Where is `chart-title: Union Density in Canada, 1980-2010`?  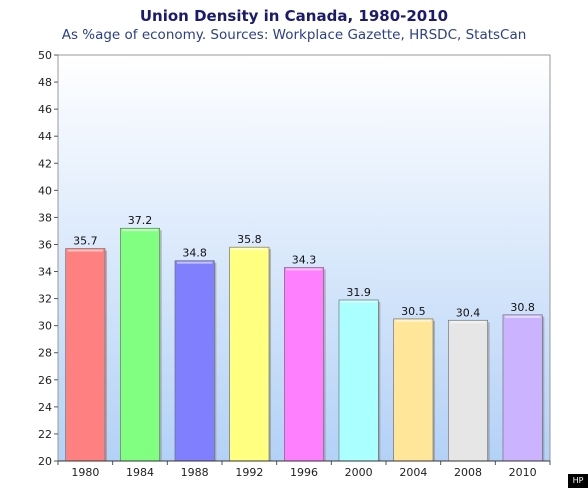 chart-title: Union Density in Canada, 1980-2010 is located at coordinates (294, 16).